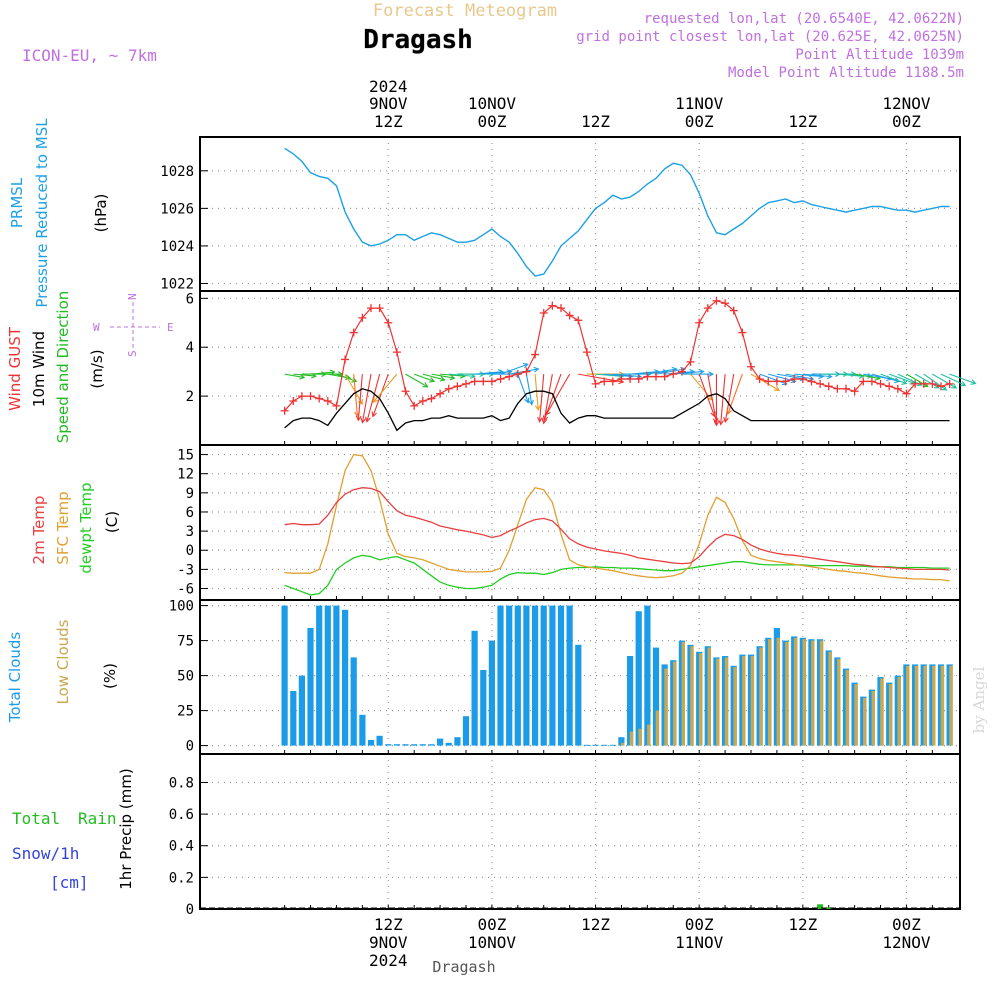 Image resolution: width=1000 pixels, height=1000 pixels. What do you see at coordinates (69, 882) in the screenshot?
I see `snow-unit: [cm]` at bounding box center [69, 882].